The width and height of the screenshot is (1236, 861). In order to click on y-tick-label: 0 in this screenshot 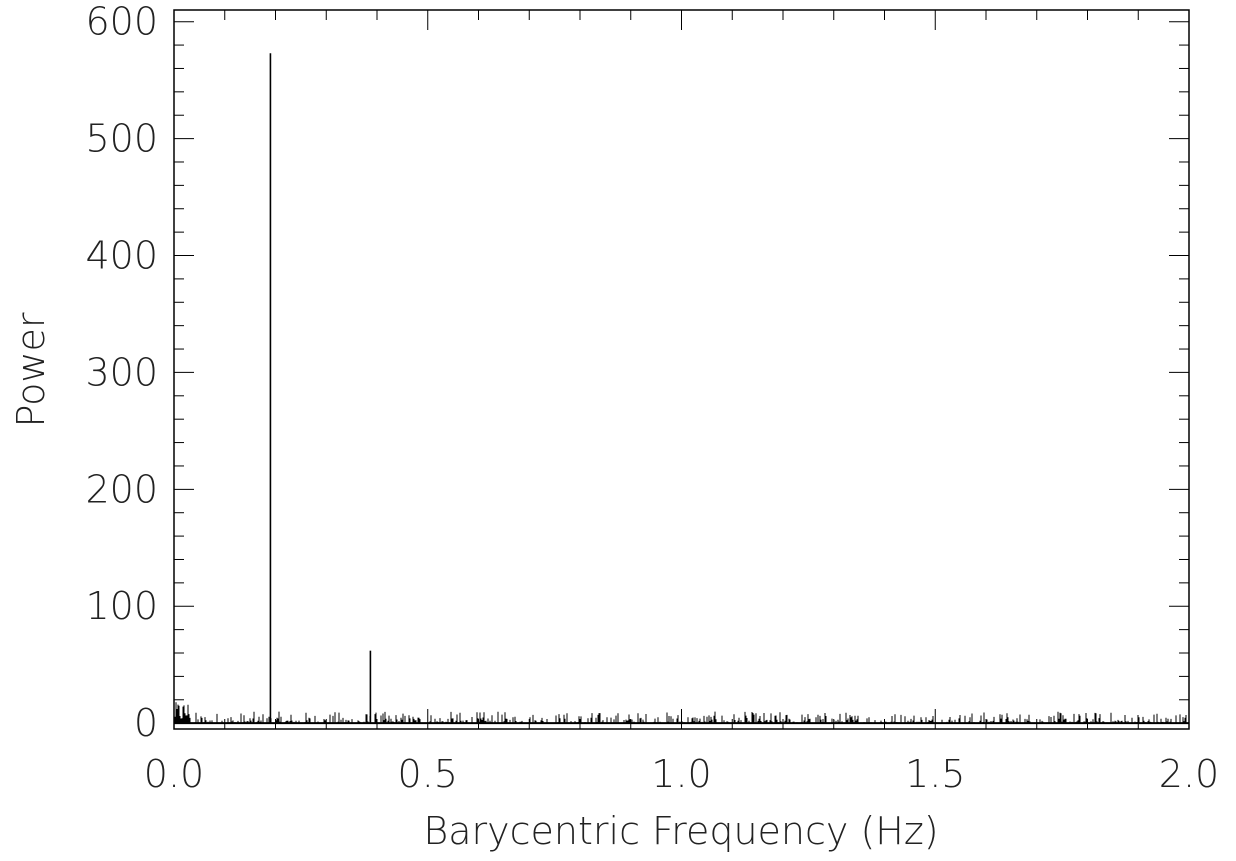, I will do `click(146, 723)`.